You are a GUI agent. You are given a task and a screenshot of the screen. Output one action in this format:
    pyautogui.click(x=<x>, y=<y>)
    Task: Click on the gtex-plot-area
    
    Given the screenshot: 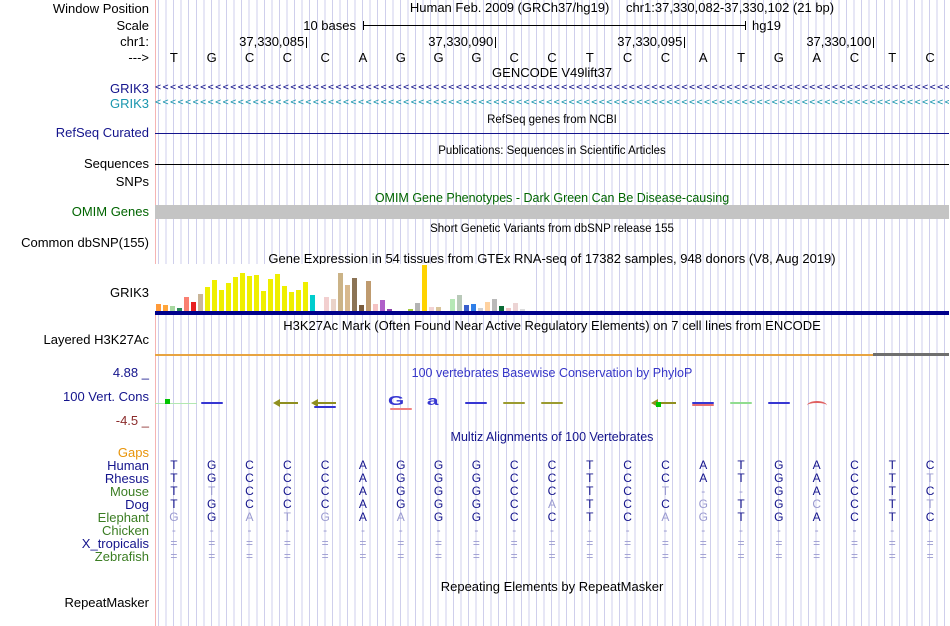 What is the action you would take?
    pyautogui.click(x=344, y=287)
    